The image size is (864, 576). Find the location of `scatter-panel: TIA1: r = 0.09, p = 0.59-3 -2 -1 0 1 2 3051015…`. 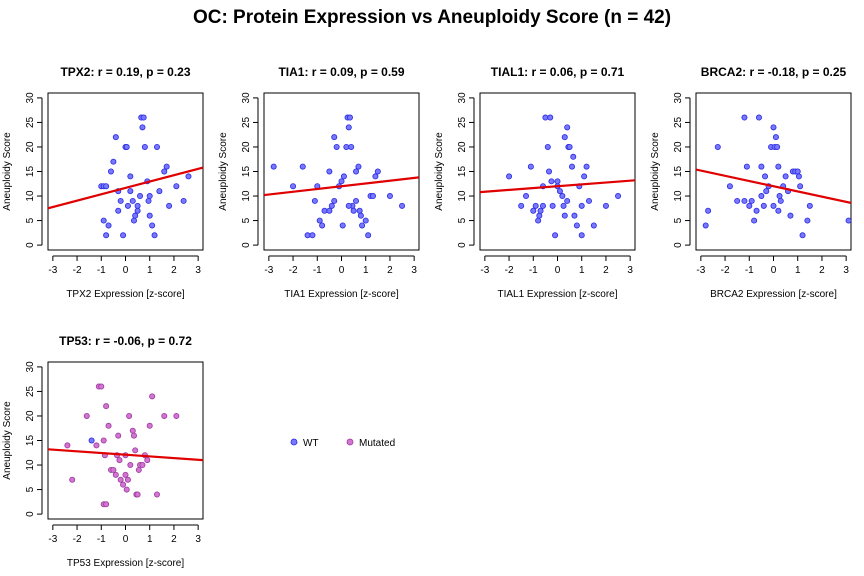

scatter-panel: TIA1: r = 0.09, p = 0.59-3 -2 -1 0 1 2 3051015… is located at coordinates (319, 182).